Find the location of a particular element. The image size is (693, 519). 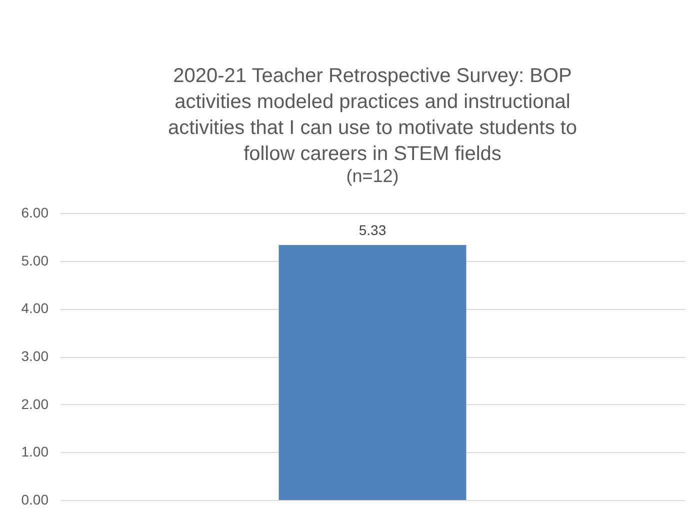

y-tick-label: 2.00 is located at coordinates (35, 404).